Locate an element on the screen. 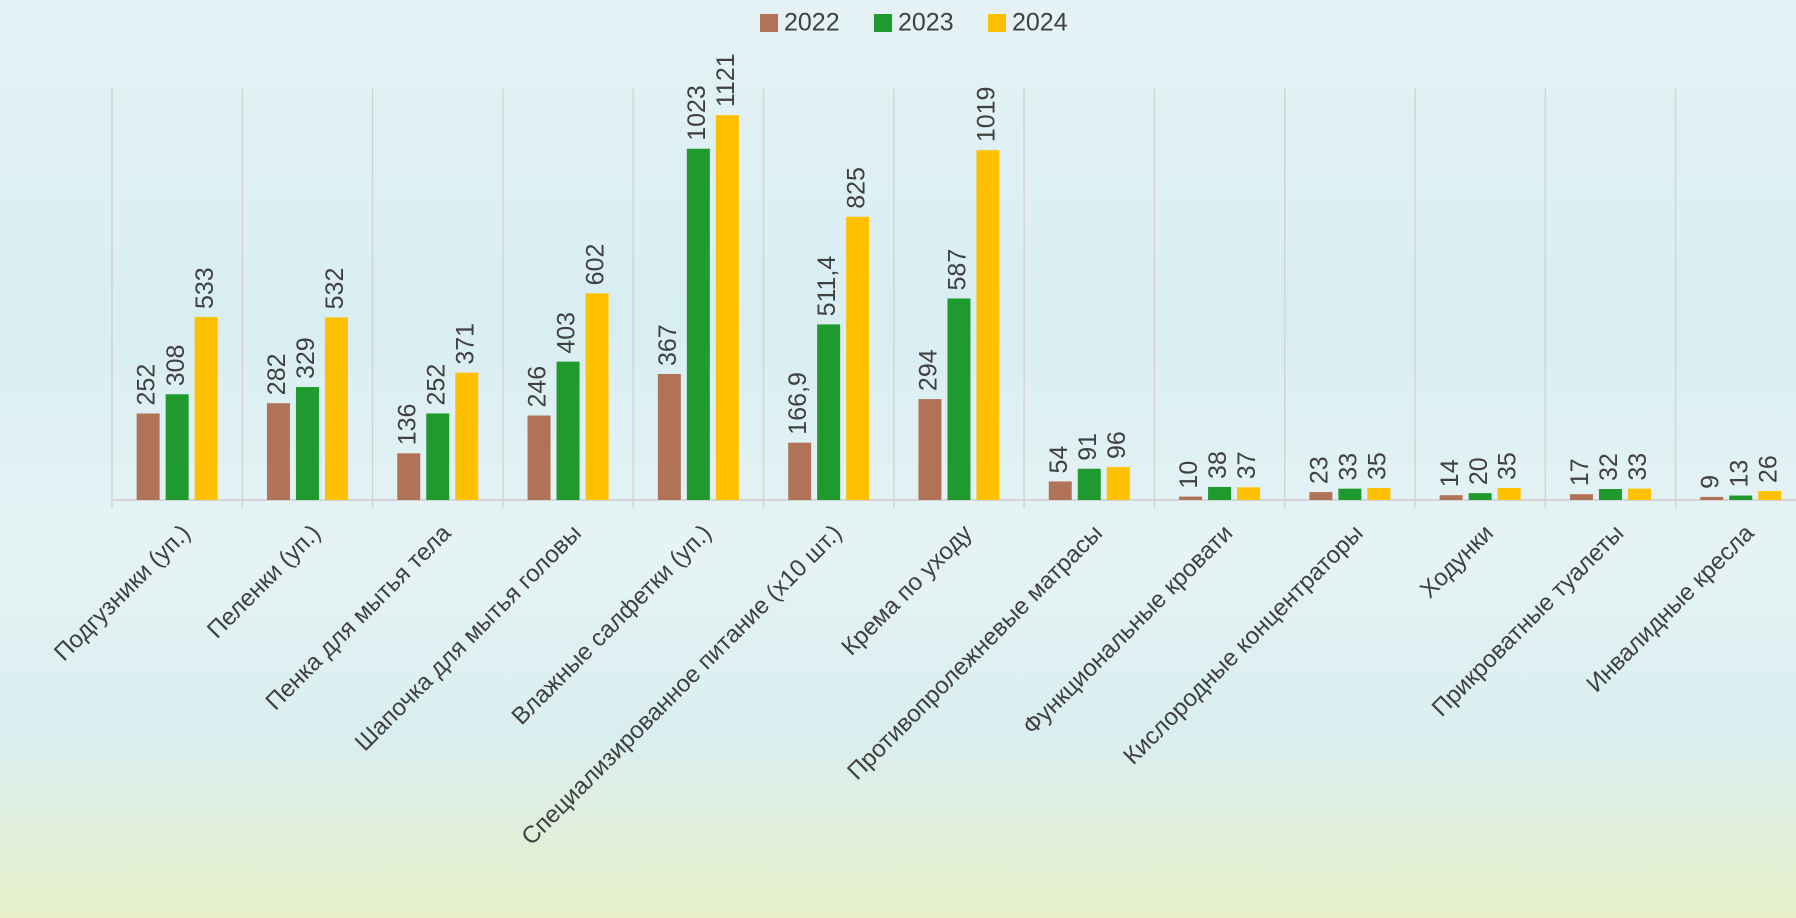 This screenshot has width=1796, height=918. value-label: 9 is located at coordinates (1710, 482).